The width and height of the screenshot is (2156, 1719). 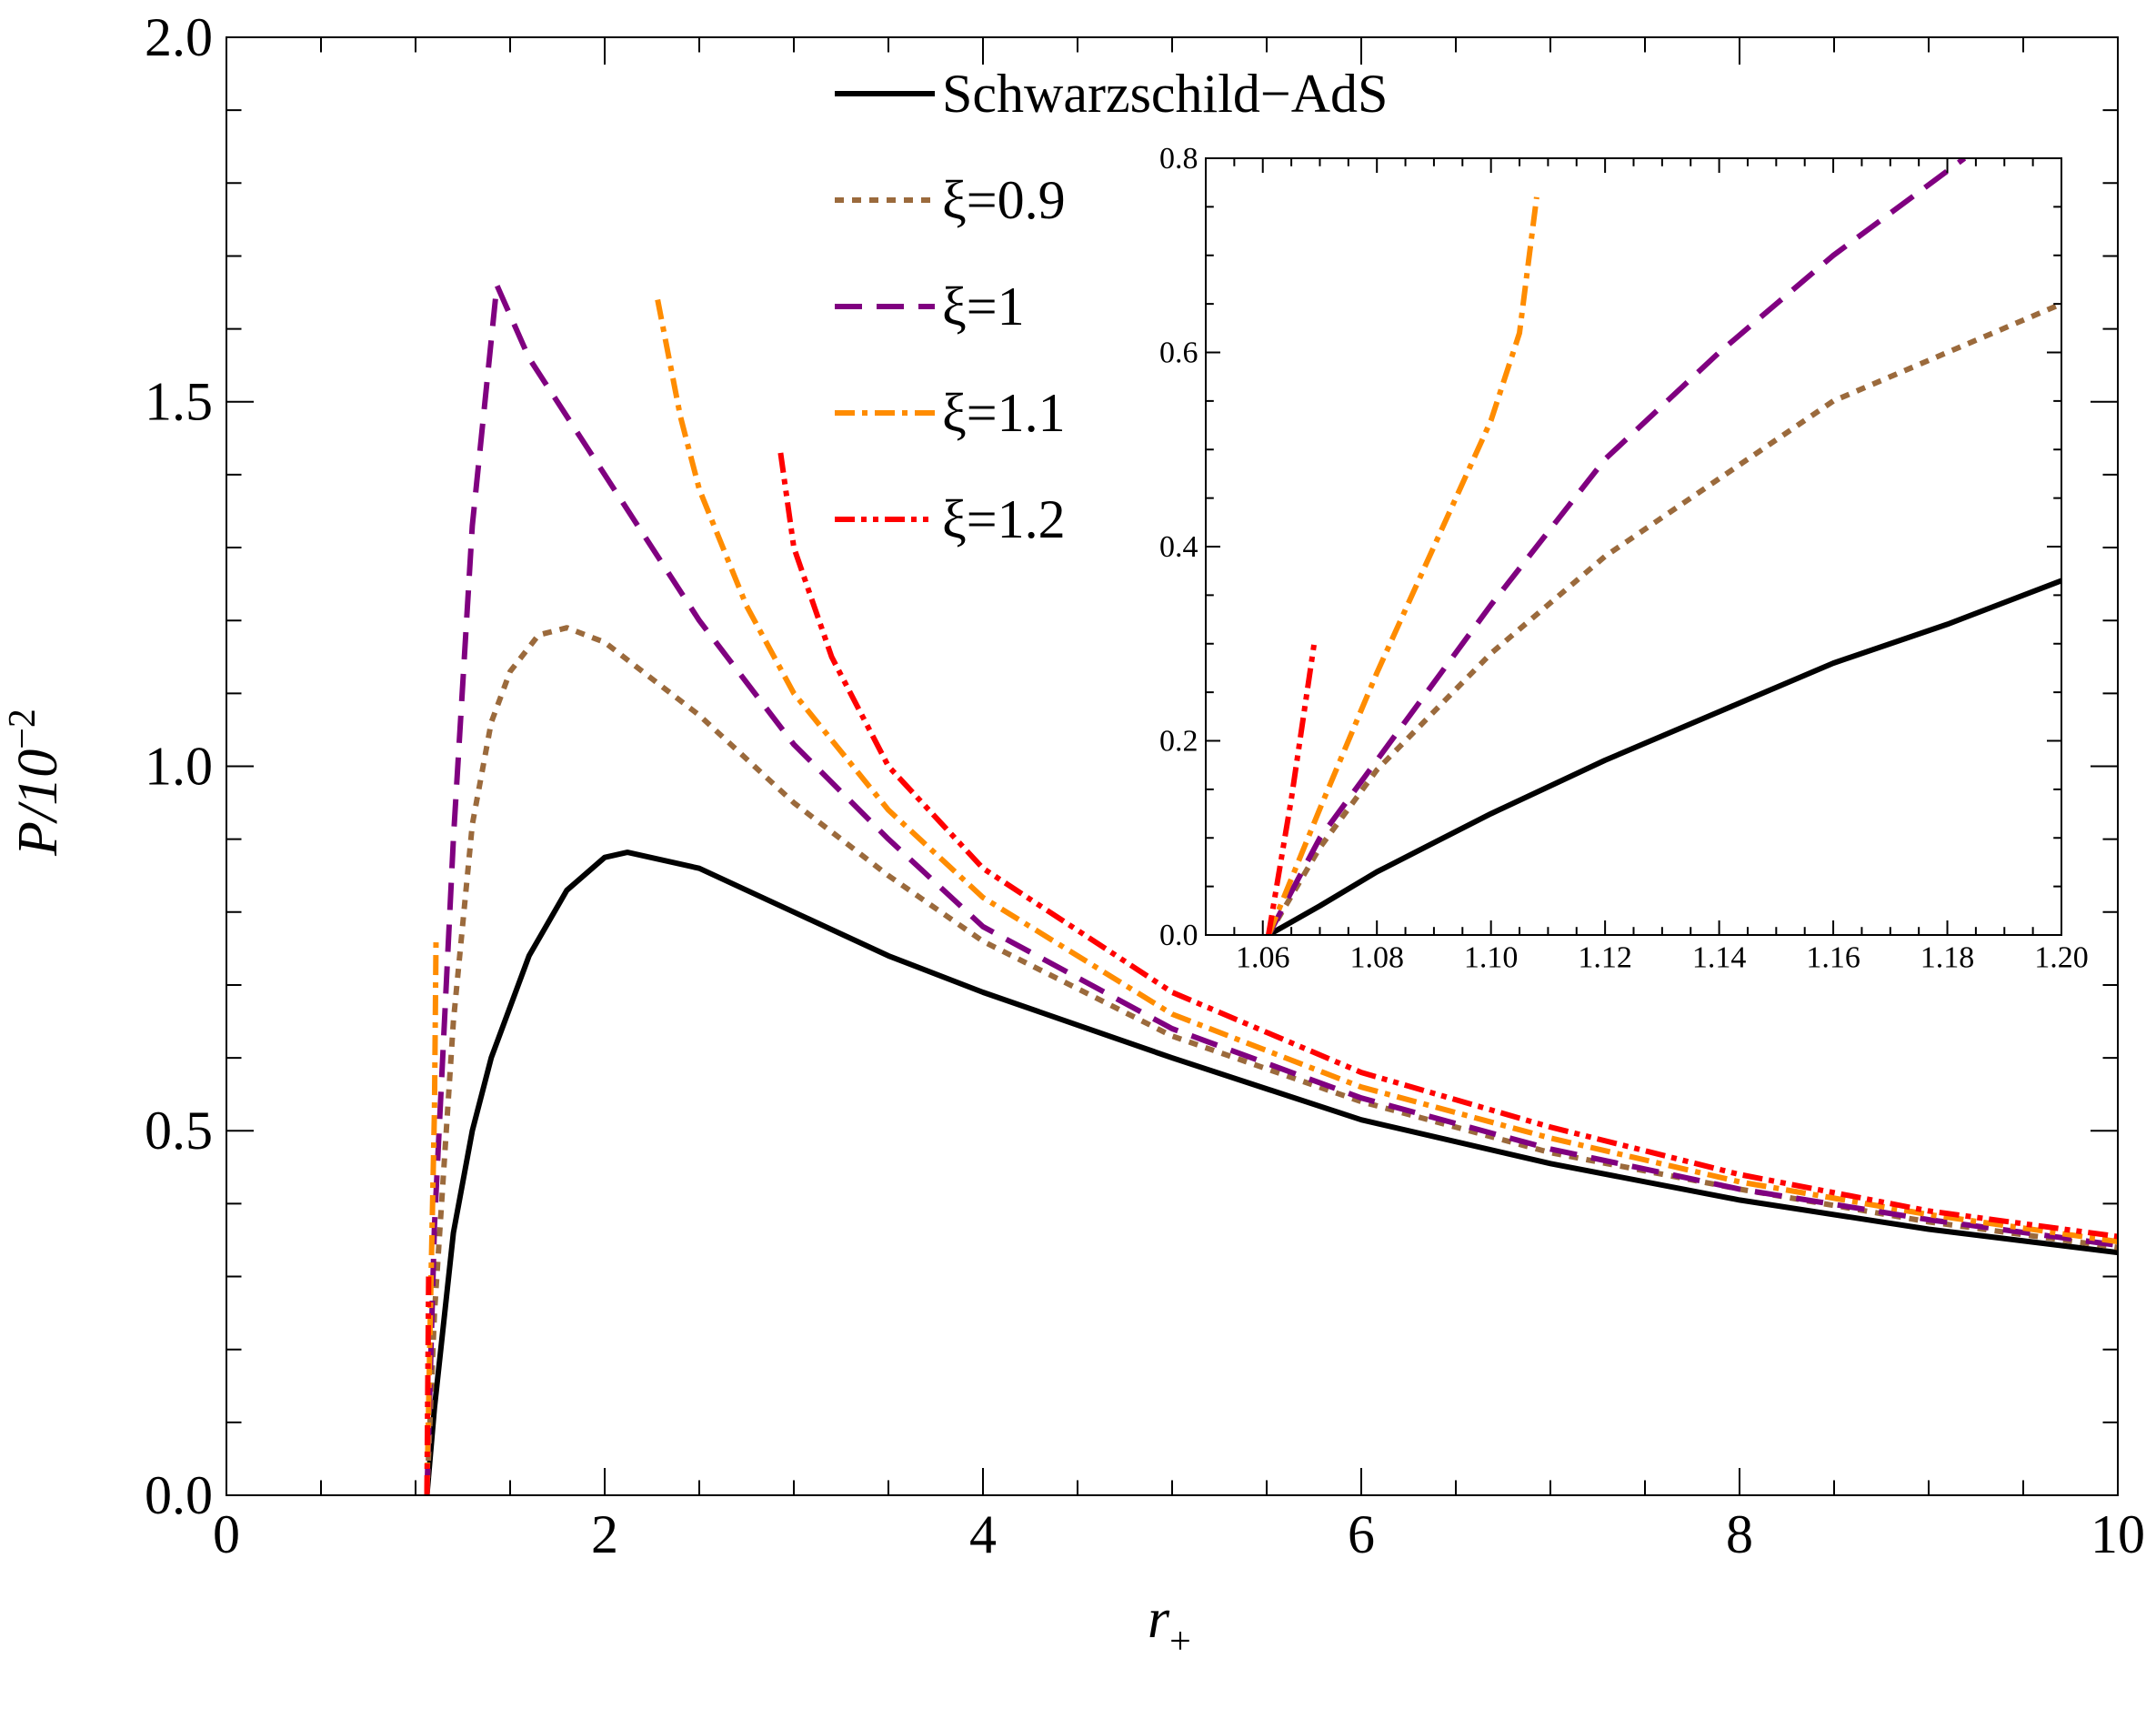 What do you see at coordinates (1605, 958) in the screenshot?
I see `inset-x-tick-label: 1.12` at bounding box center [1605, 958].